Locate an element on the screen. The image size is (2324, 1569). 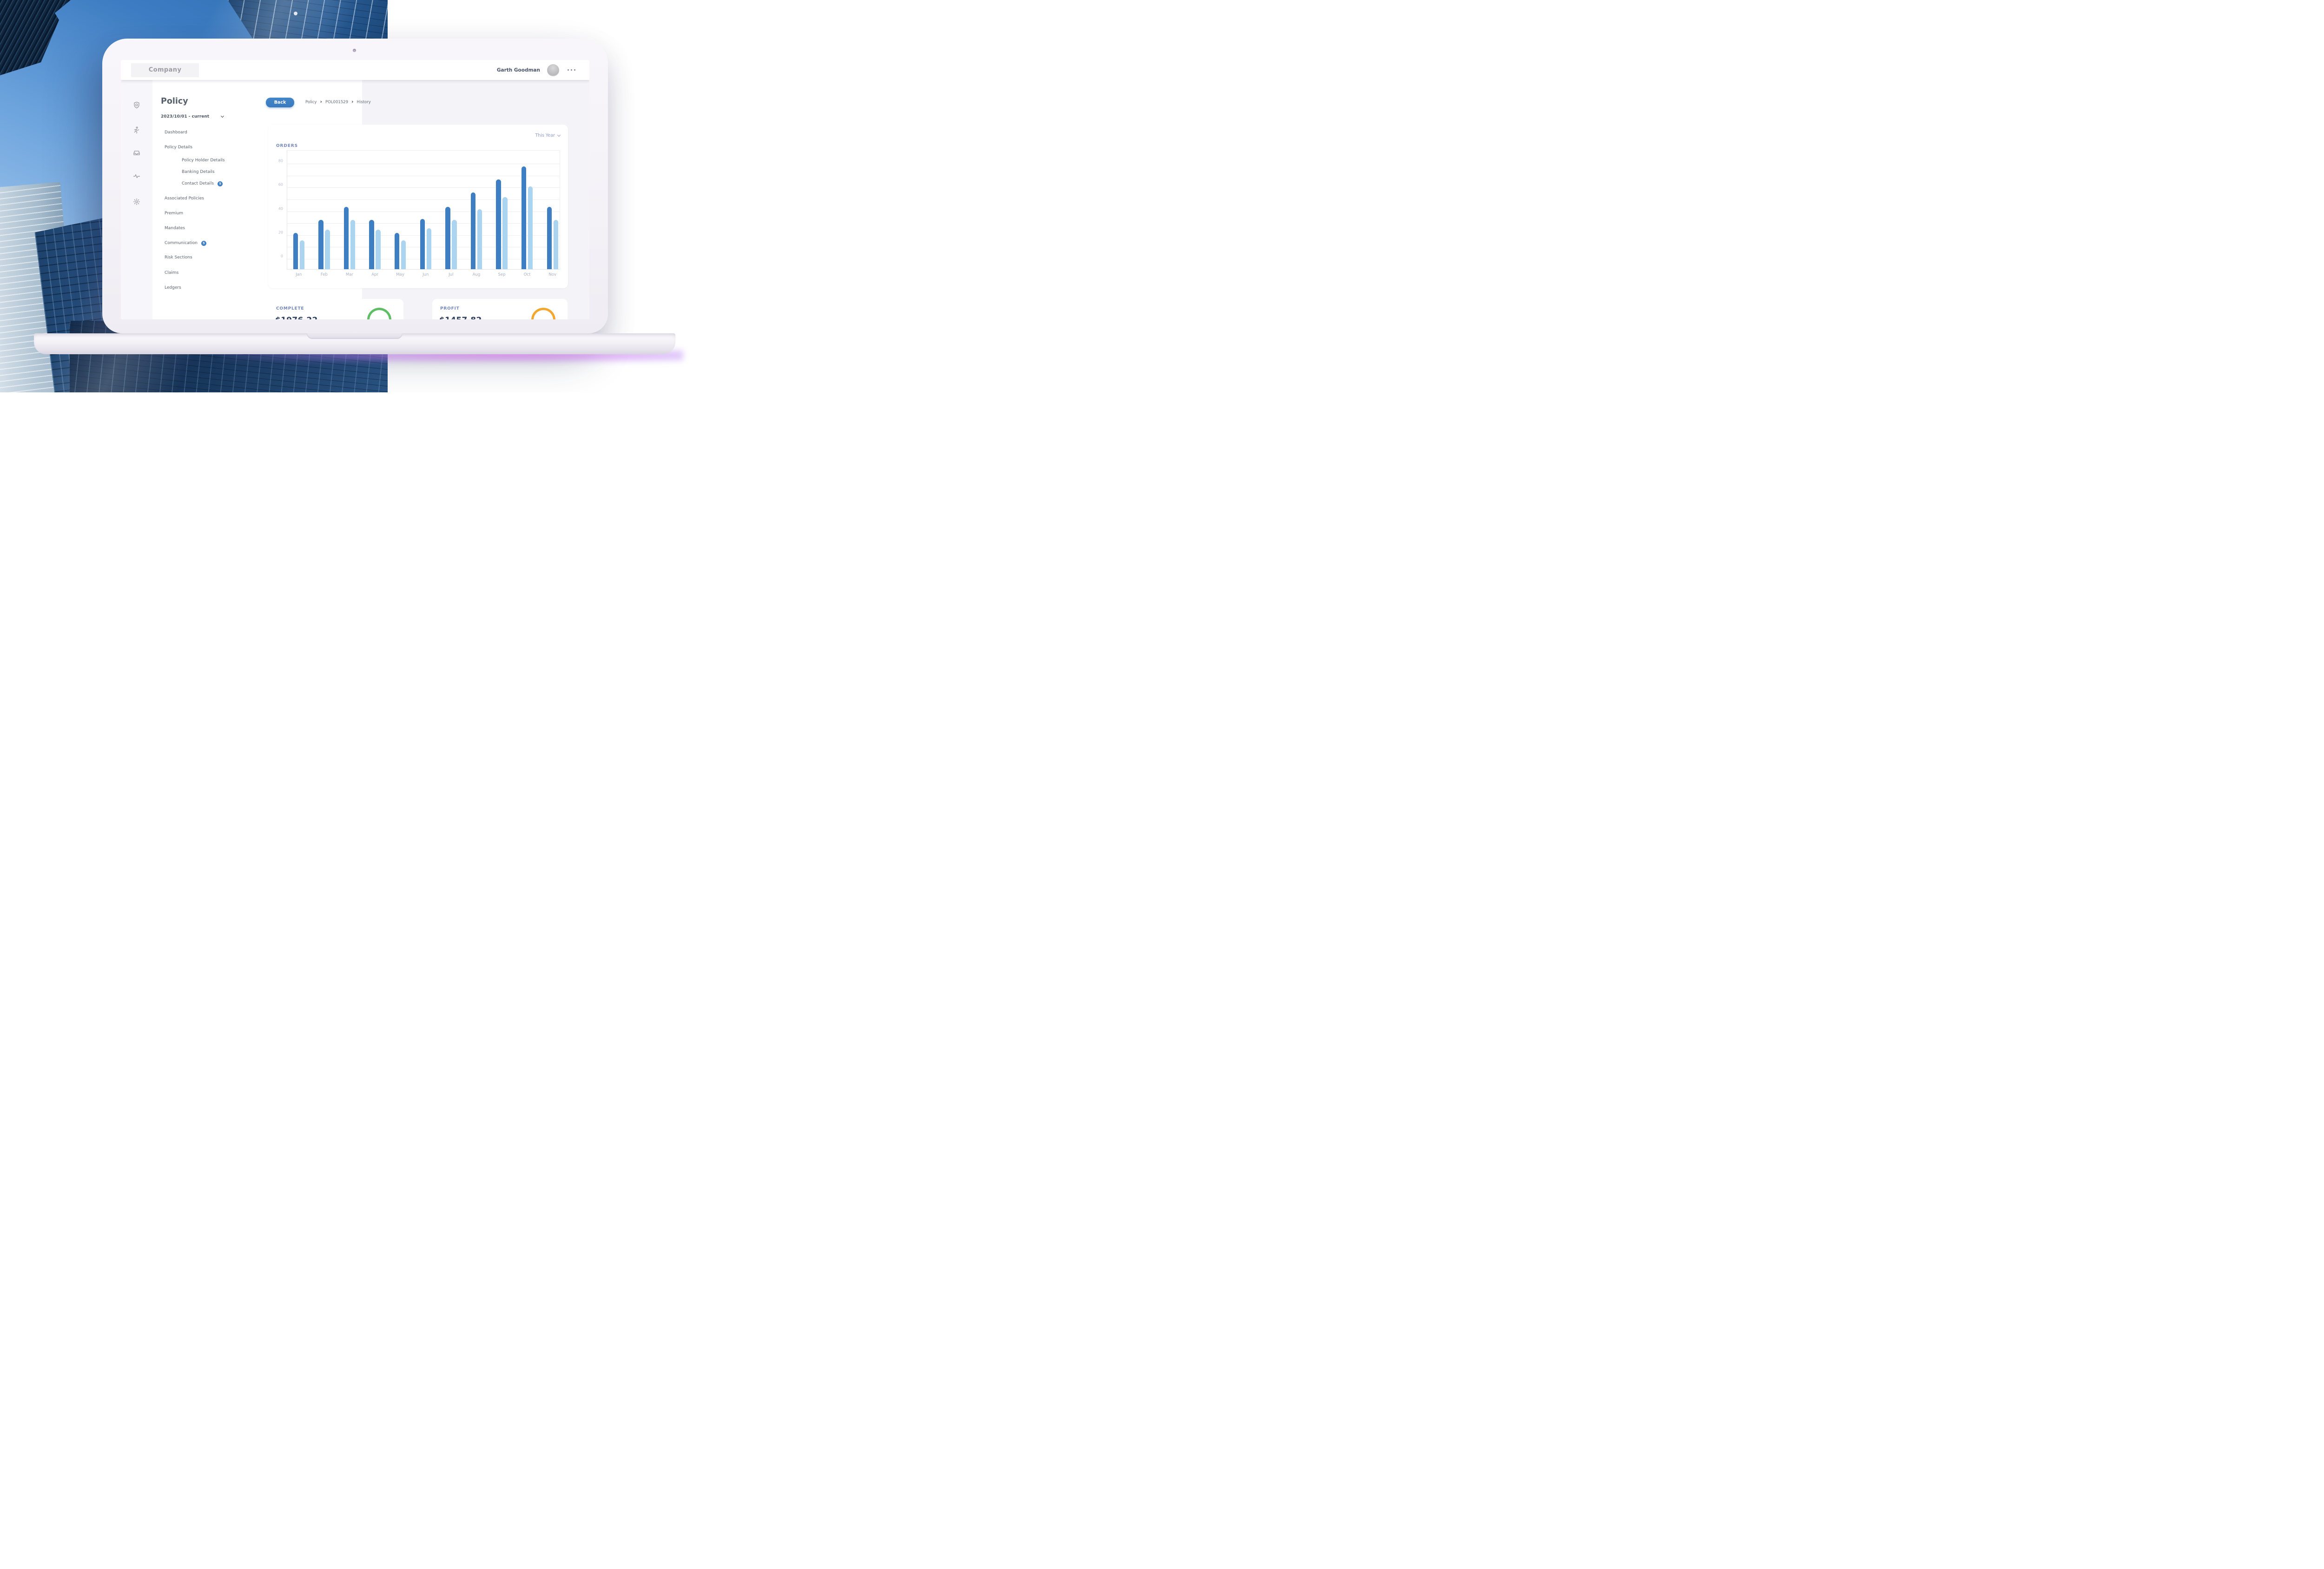
activity-icon is located at coordinates (136, 176).